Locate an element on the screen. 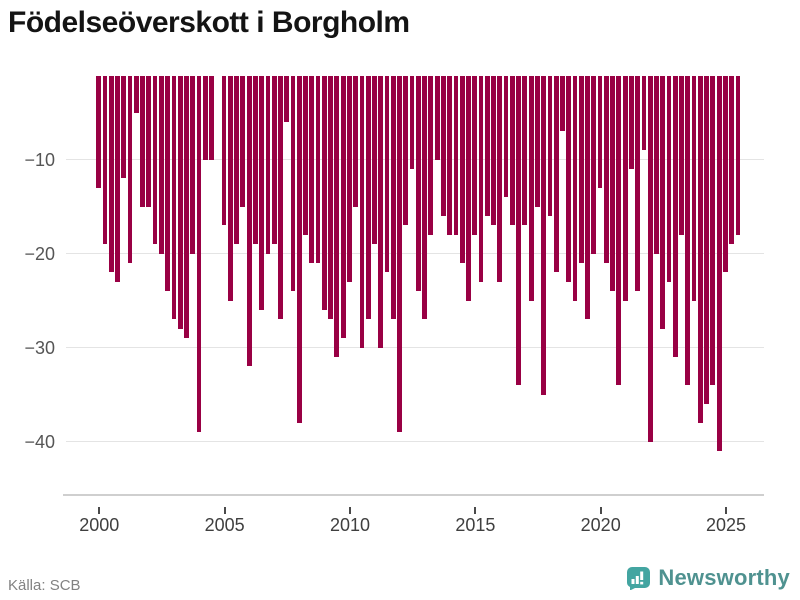 The width and height of the screenshot is (800, 600). chart-title: Födelseöverskott i Borgholm is located at coordinates (209, 22).